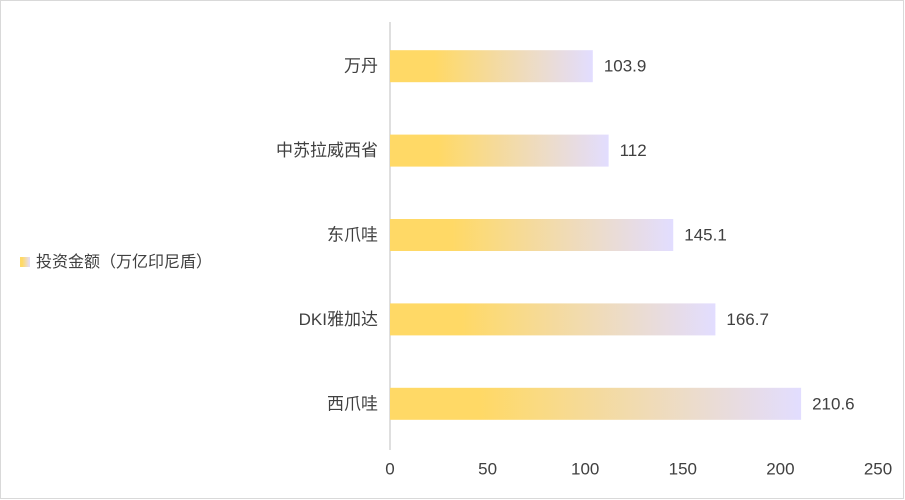 The width and height of the screenshot is (905, 500). What do you see at coordinates (352, 234) in the screenshot?
I see `y-tick-label: 东爪哇` at bounding box center [352, 234].